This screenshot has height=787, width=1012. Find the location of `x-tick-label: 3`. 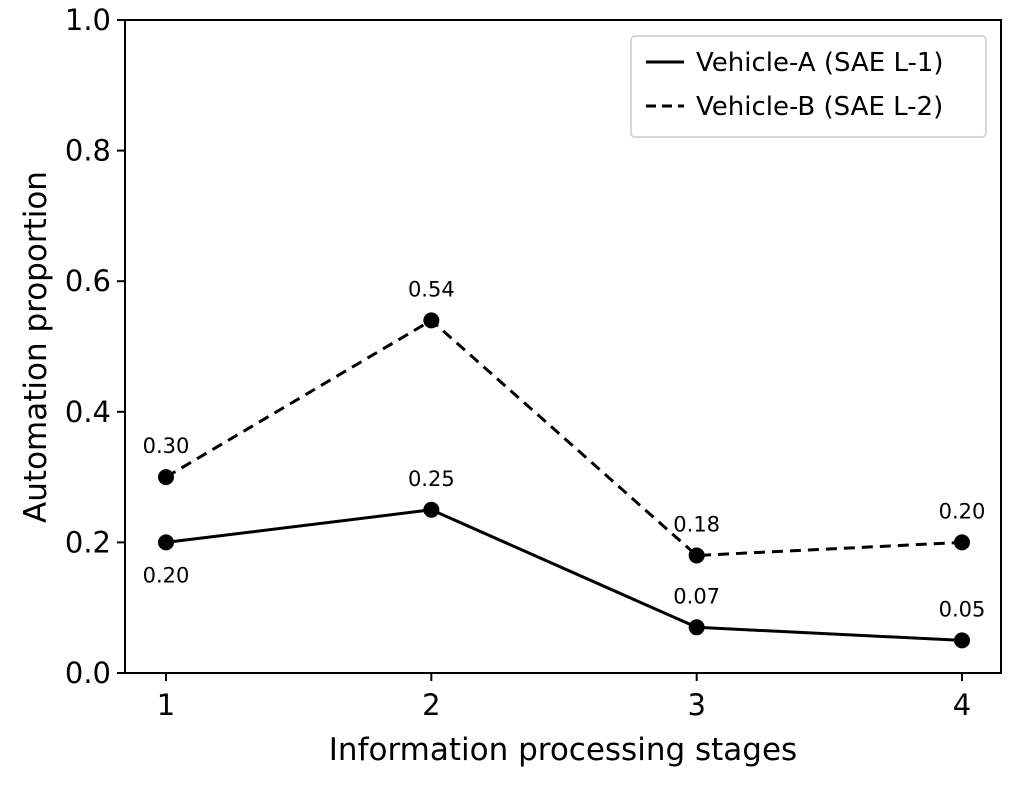

x-tick-label: 3 is located at coordinates (696, 705).